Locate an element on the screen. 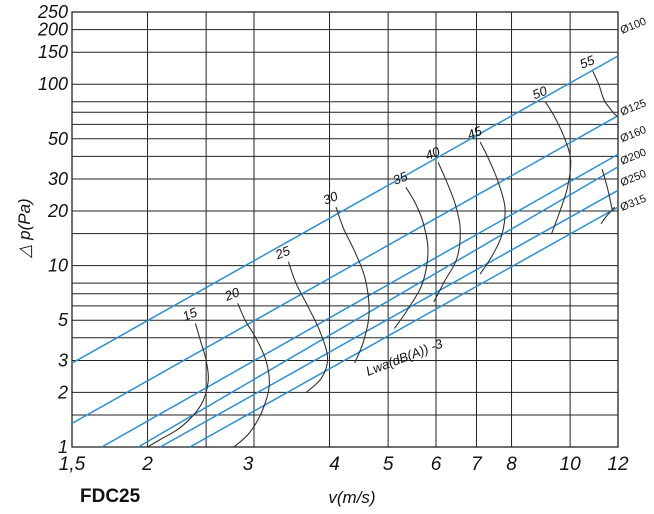  y-tick-label: 30 is located at coordinates (58, 179).